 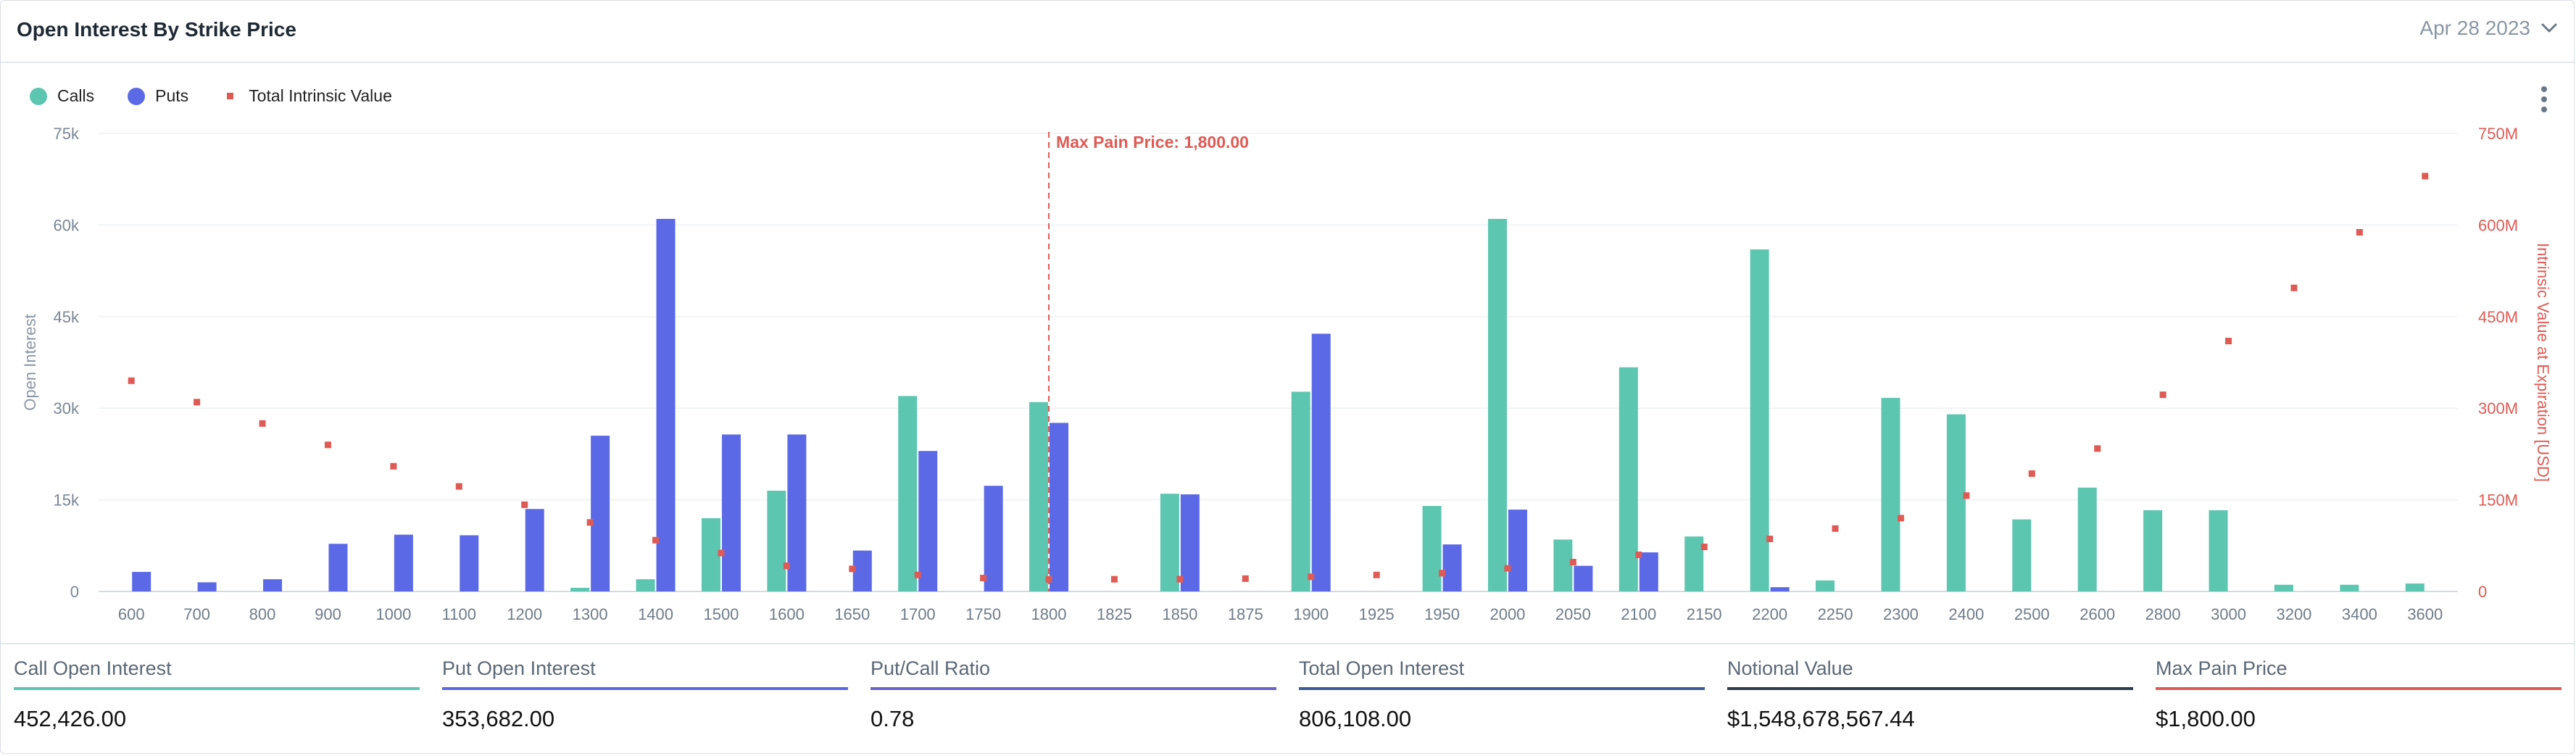 I want to click on x-tick-label: 600, so click(x=131, y=614).